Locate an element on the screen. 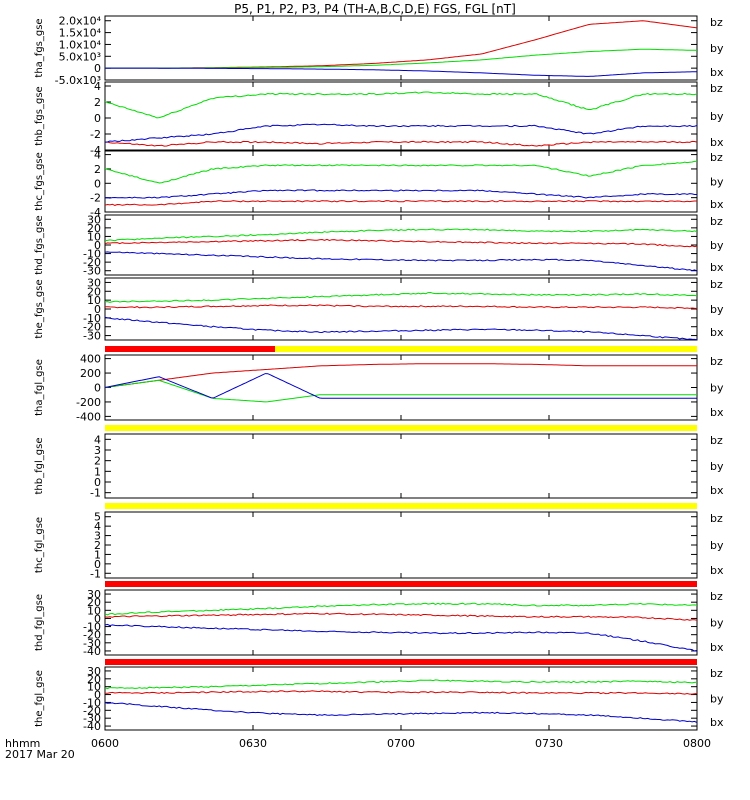 The height and width of the screenshot is (800, 750). legend-bx-3: bx is located at coordinates (717, 267).